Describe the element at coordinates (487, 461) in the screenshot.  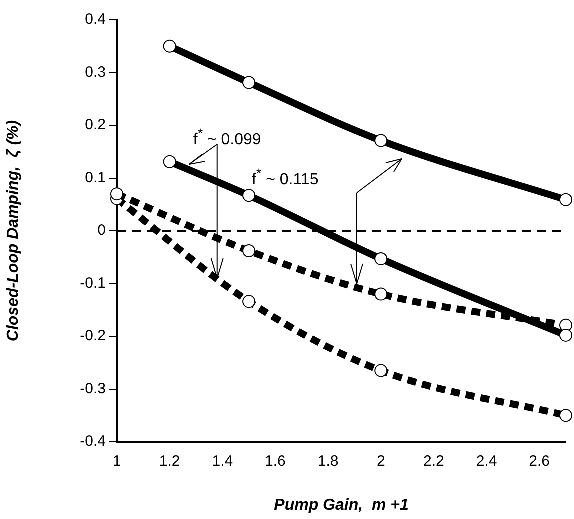
I see `x-tick-label: 2.4` at that location.